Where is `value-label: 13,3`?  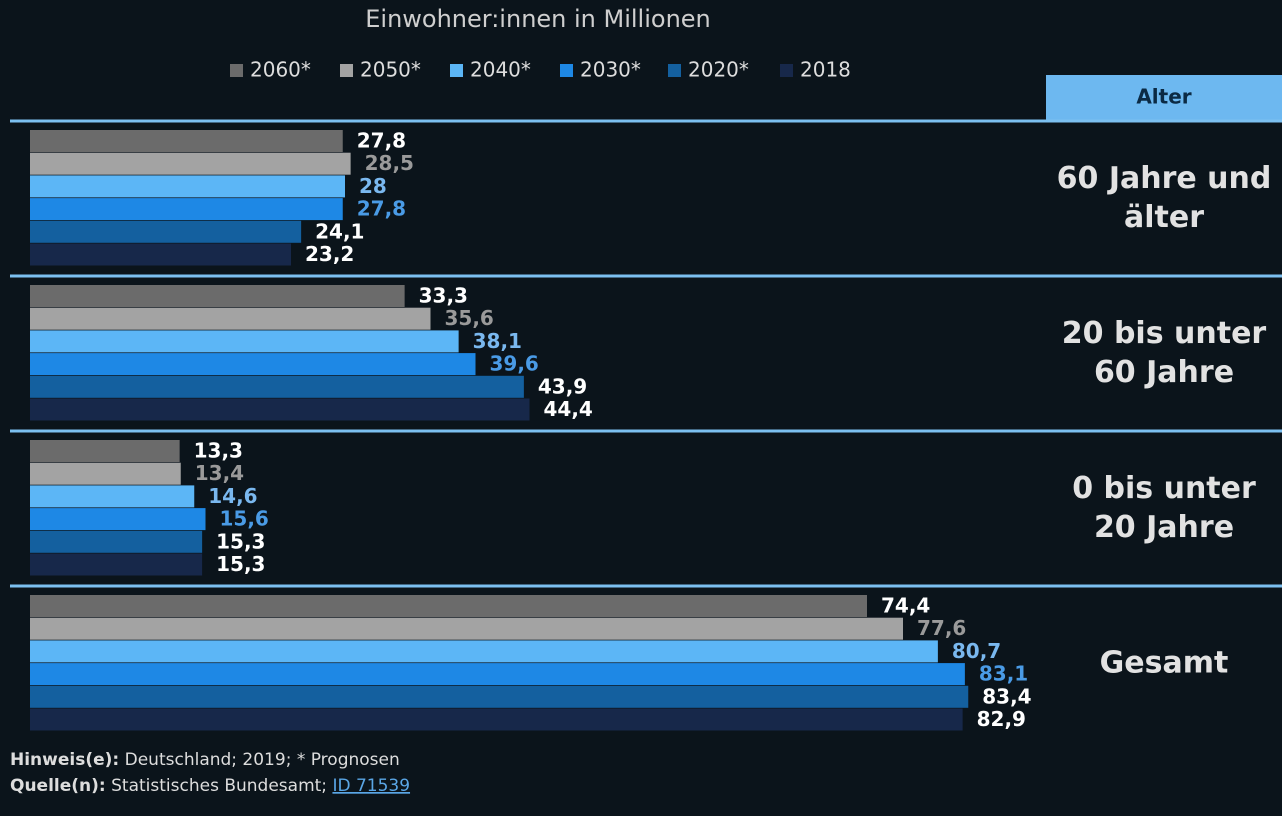
value-label: 13,3 is located at coordinates (218, 451).